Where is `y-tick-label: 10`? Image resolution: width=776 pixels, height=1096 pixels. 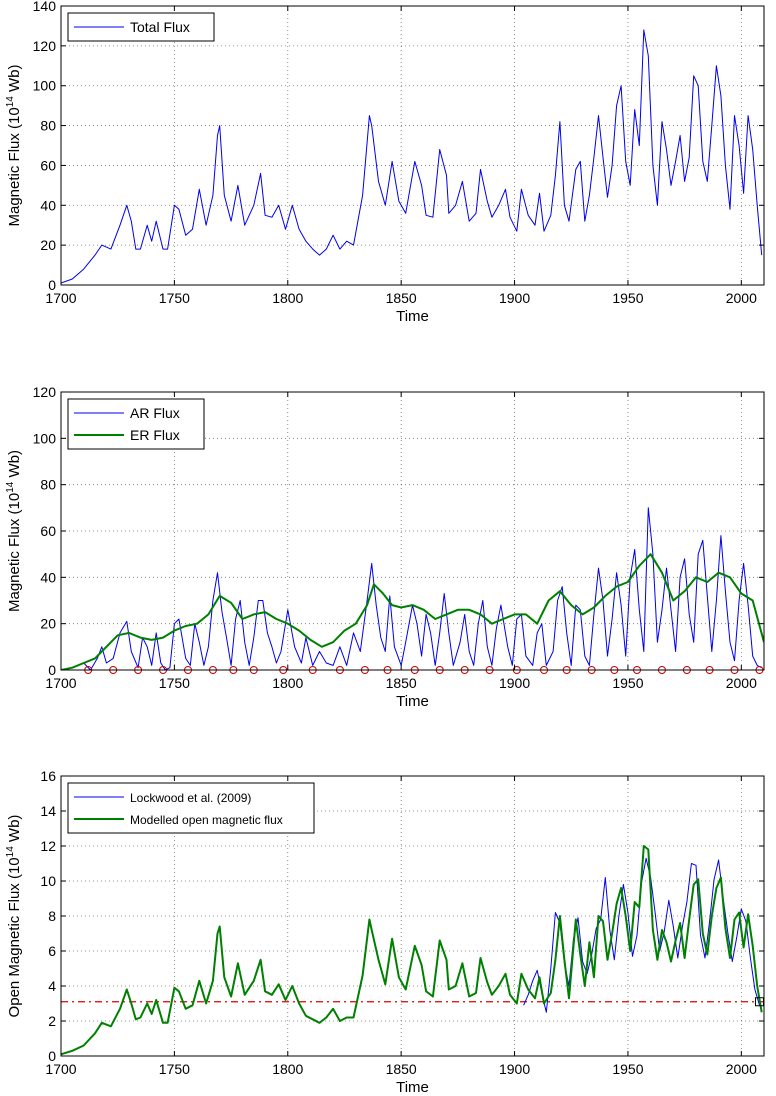
y-tick-label: 10 is located at coordinates (48, 881).